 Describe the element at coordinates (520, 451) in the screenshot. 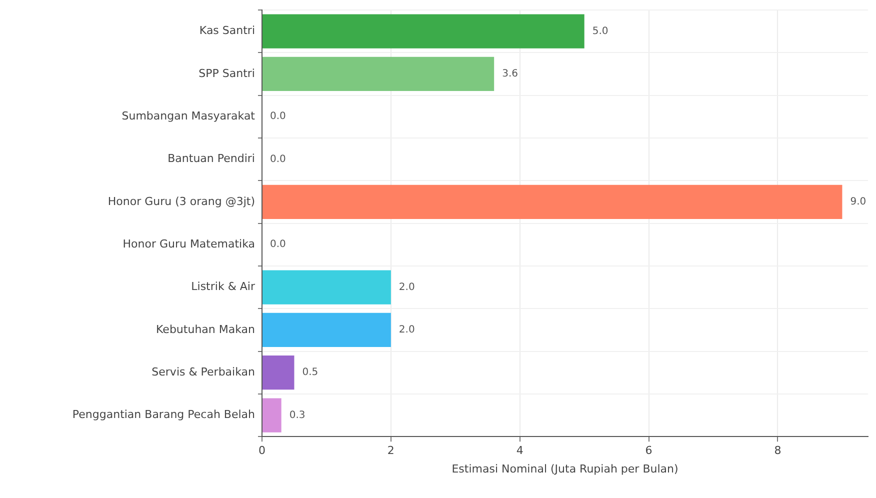

I see `x-tick-label: 4` at that location.